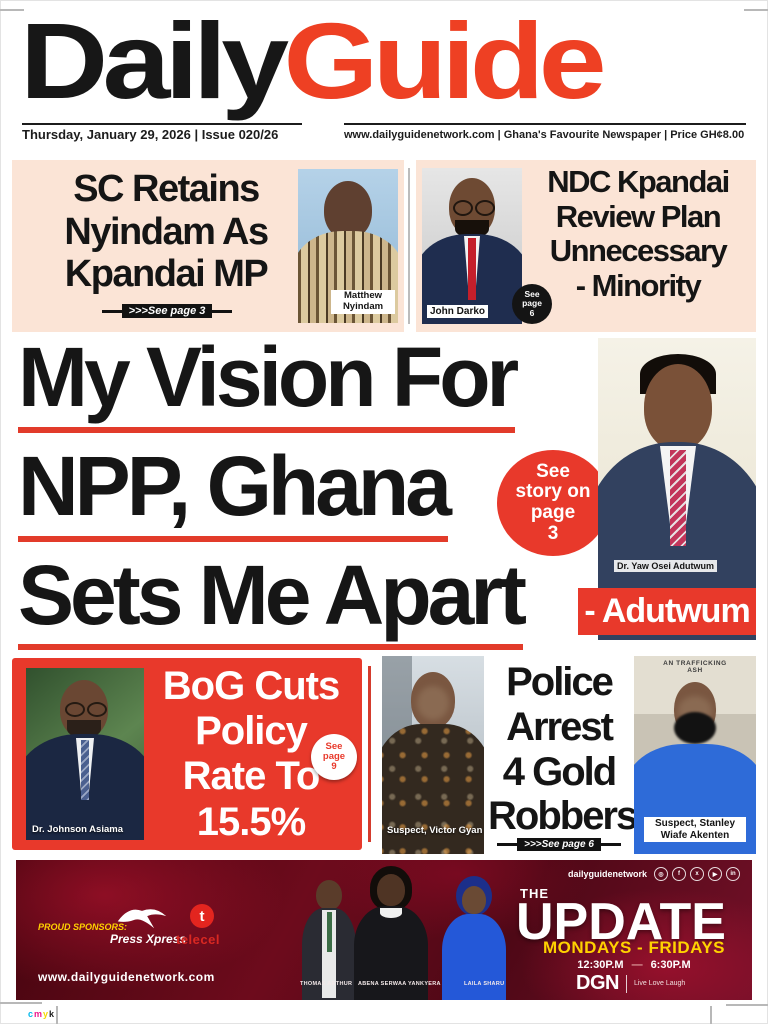 The width and height of the screenshot is (768, 1024). I want to click on photo-matthew-nyindam: Matthew Nyindam, so click(348, 246).